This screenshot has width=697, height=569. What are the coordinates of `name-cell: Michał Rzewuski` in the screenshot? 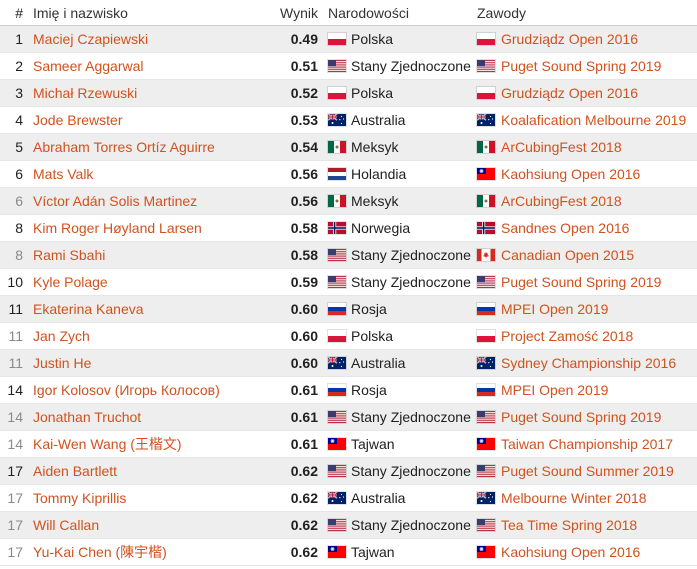 It's located at (85, 93).